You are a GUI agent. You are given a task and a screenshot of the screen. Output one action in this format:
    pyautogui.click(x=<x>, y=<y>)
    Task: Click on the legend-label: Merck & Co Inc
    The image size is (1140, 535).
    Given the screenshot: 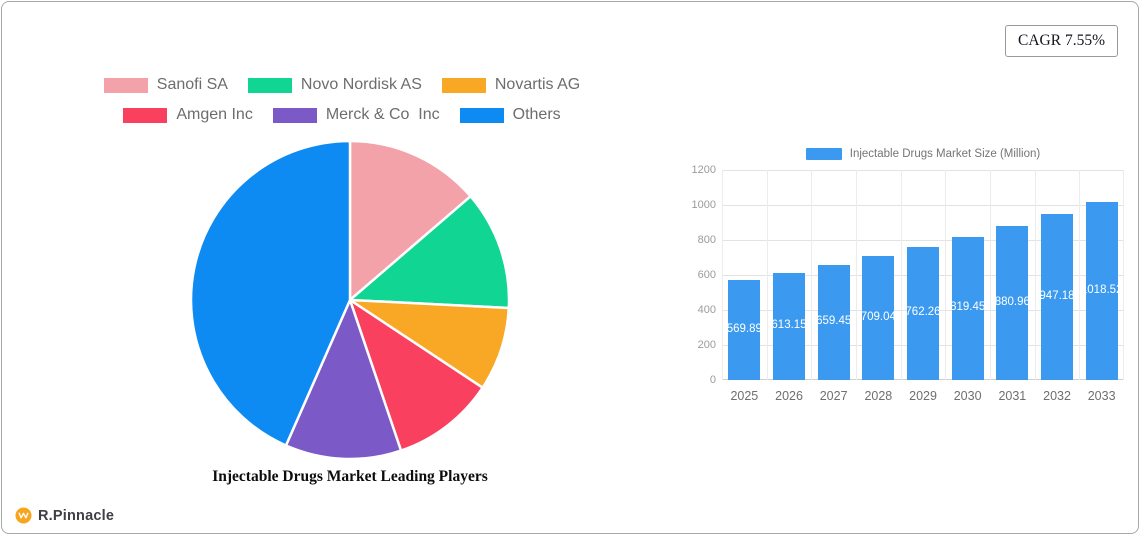 What is the action you would take?
    pyautogui.click(x=382, y=114)
    